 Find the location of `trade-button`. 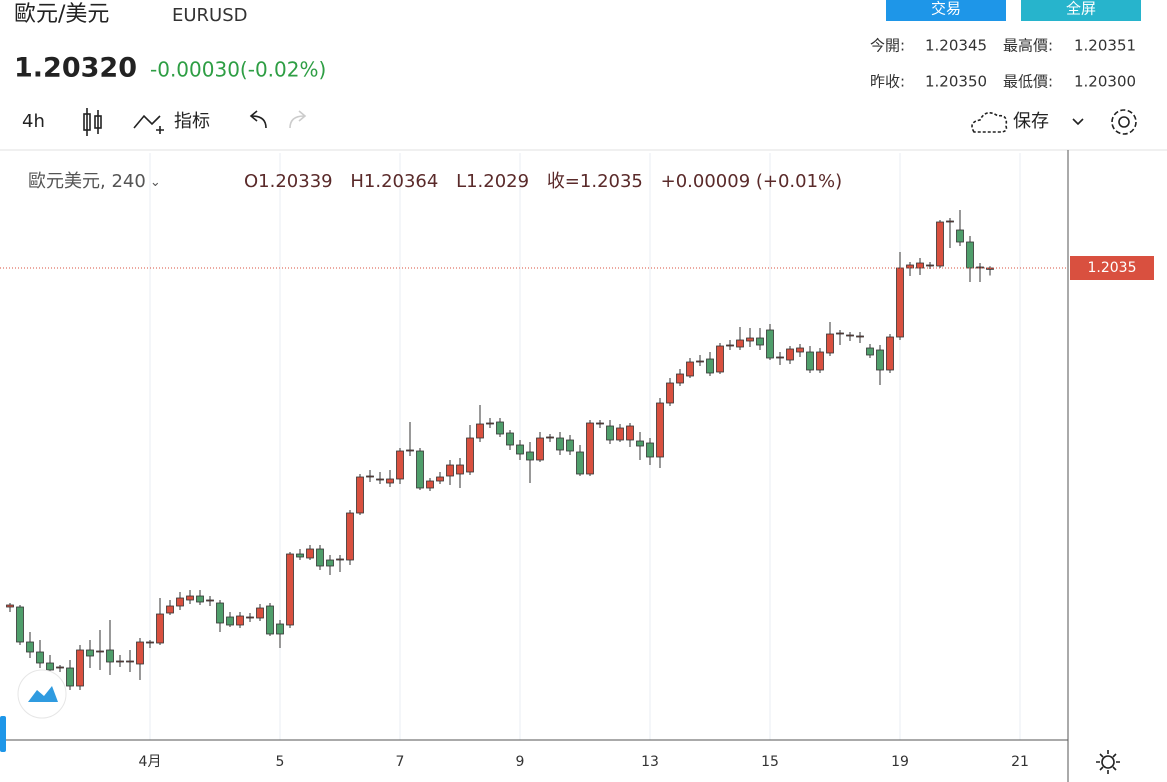

trade-button is located at coordinates (946, 10).